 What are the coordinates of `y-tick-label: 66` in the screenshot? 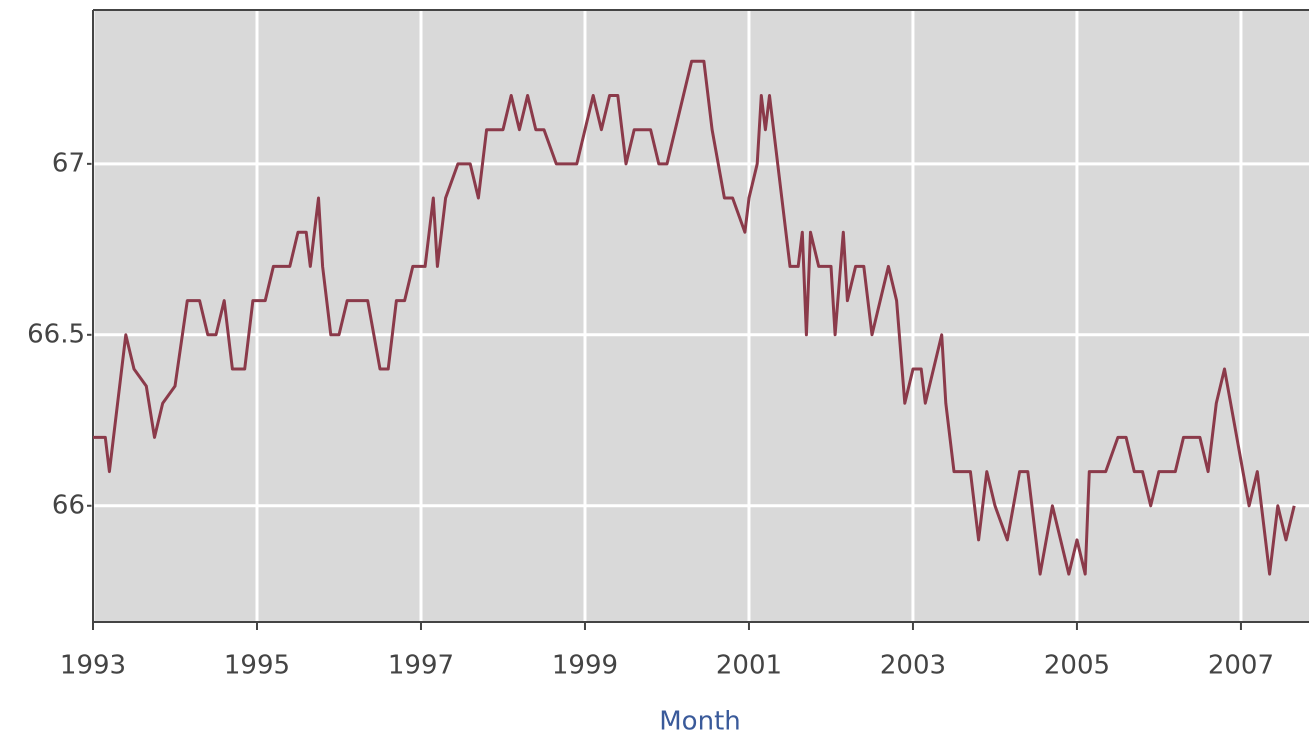 It's located at (68, 505).